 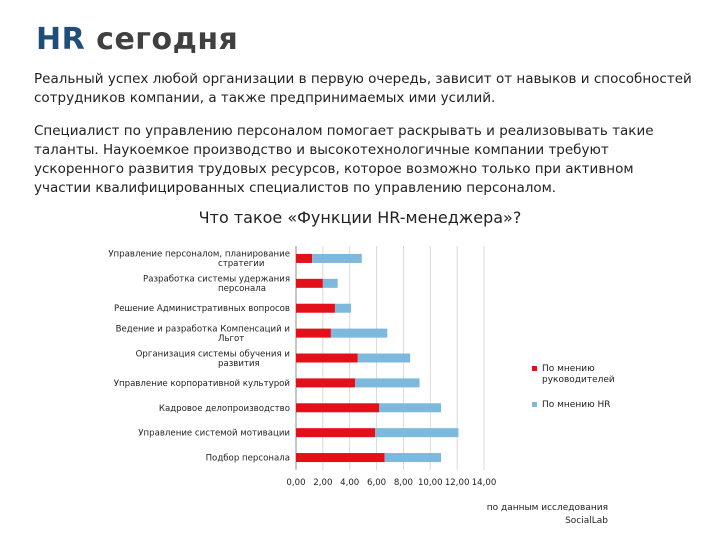 What do you see at coordinates (242, 289) in the screenshot?
I see `category-label: персонала` at bounding box center [242, 289].